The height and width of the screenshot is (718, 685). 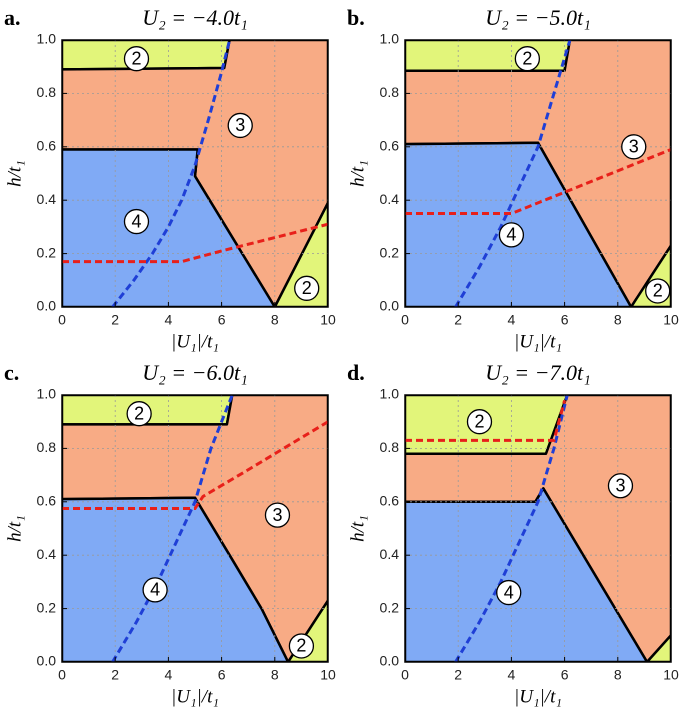 What do you see at coordinates (538, 372) in the screenshot?
I see `chart-title: U₂ = −7.0t₁` at bounding box center [538, 372].